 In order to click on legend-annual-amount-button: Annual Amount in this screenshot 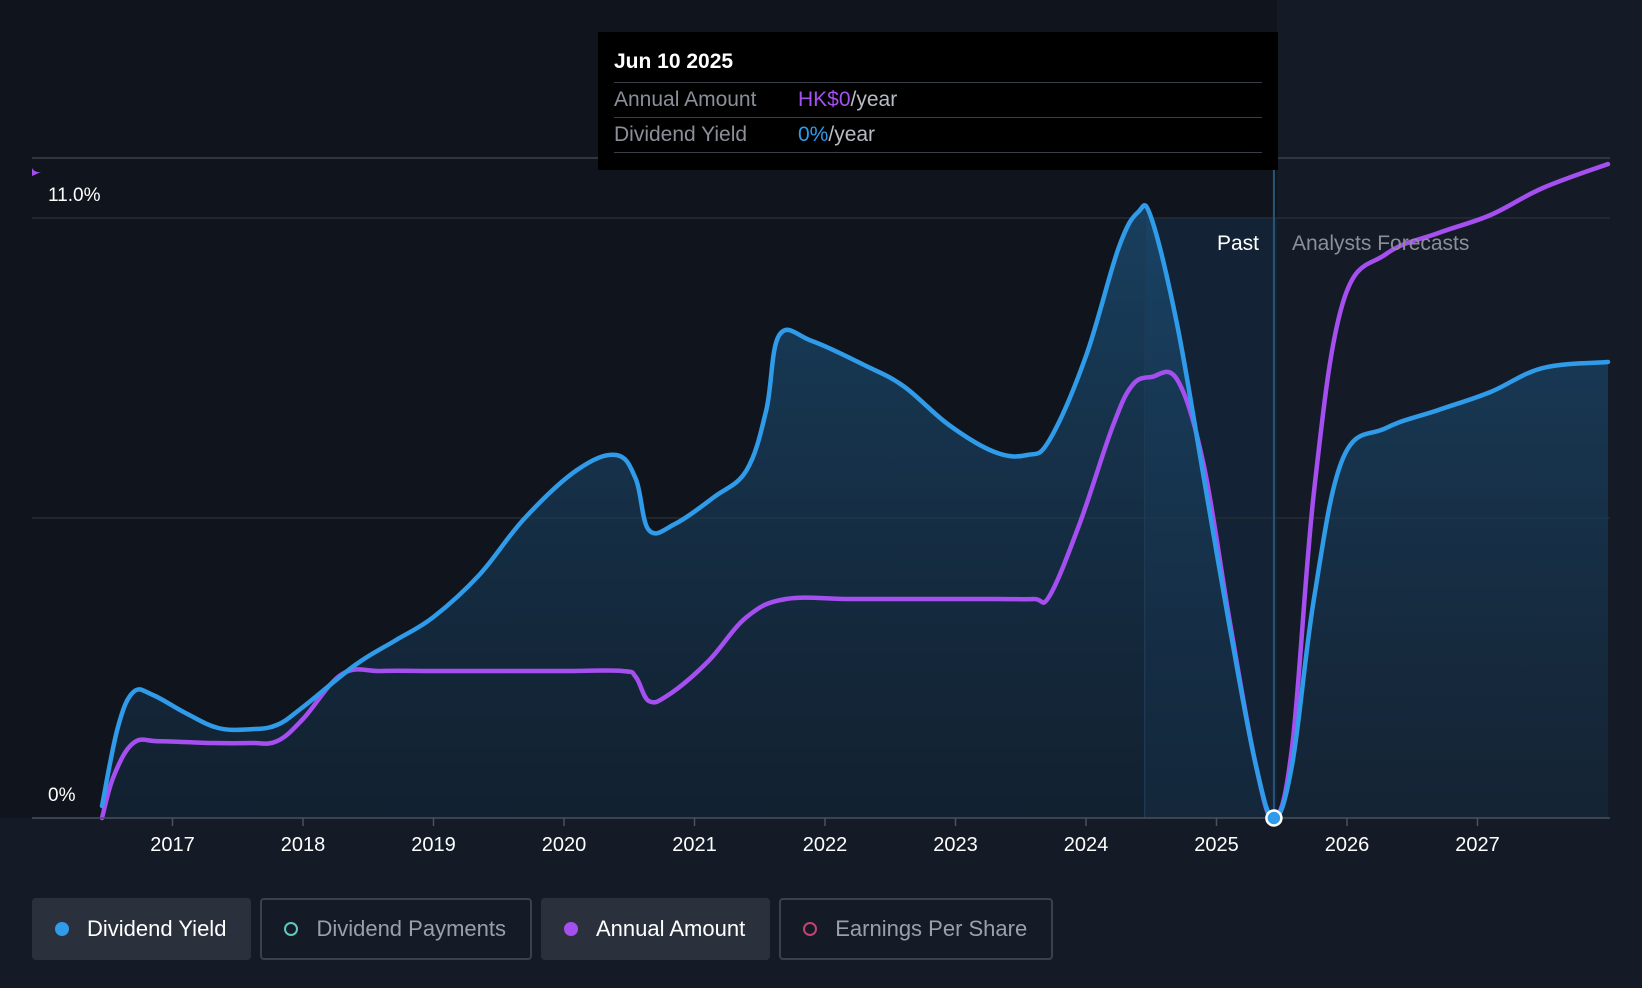, I will do `click(655, 929)`.